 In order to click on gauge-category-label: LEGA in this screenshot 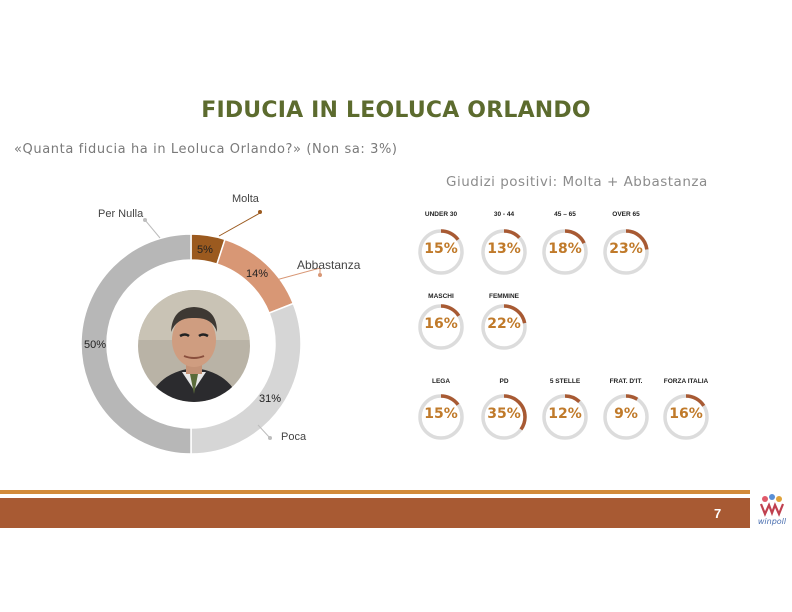, I will do `click(441, 381)`.